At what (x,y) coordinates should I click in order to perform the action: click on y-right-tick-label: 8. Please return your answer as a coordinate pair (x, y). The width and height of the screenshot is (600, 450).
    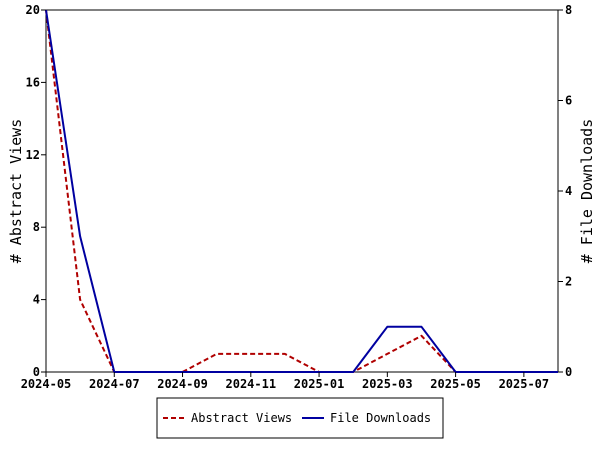
    Looking at the image, I should click on (568, 10).